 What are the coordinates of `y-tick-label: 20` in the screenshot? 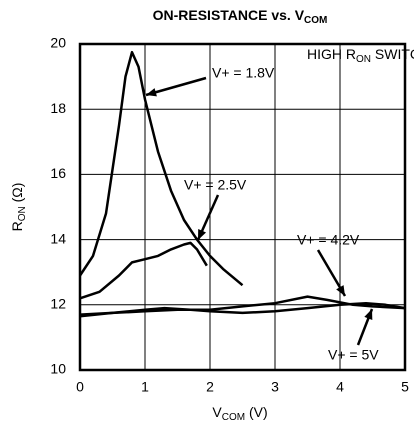 It's located at (58, 43).